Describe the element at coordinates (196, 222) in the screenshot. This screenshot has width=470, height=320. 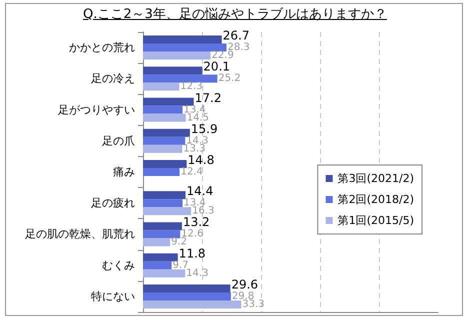
I see `data-label: 13.2` at that location.